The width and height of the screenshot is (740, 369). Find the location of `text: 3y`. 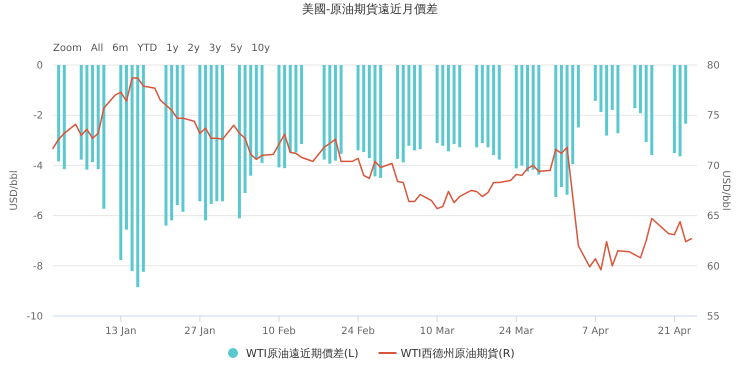

text: 3y is located at coordinates (215, 48).